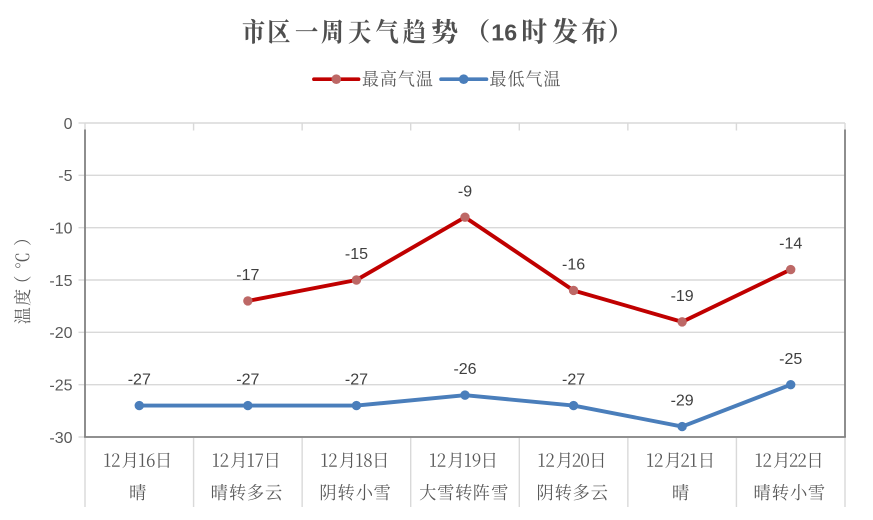 This screenshot has width=873, height=520. Describe the element at coordinates (464, 369) in the screenshot. I see `svg-text: -26` at that location.